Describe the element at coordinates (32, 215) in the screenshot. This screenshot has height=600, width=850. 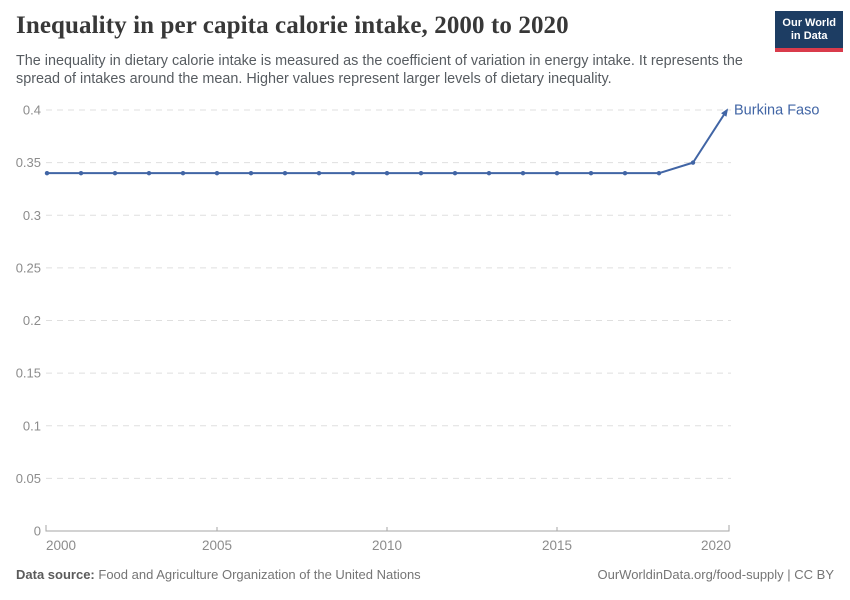
I see `y-tick-label: 0.3` at that location.